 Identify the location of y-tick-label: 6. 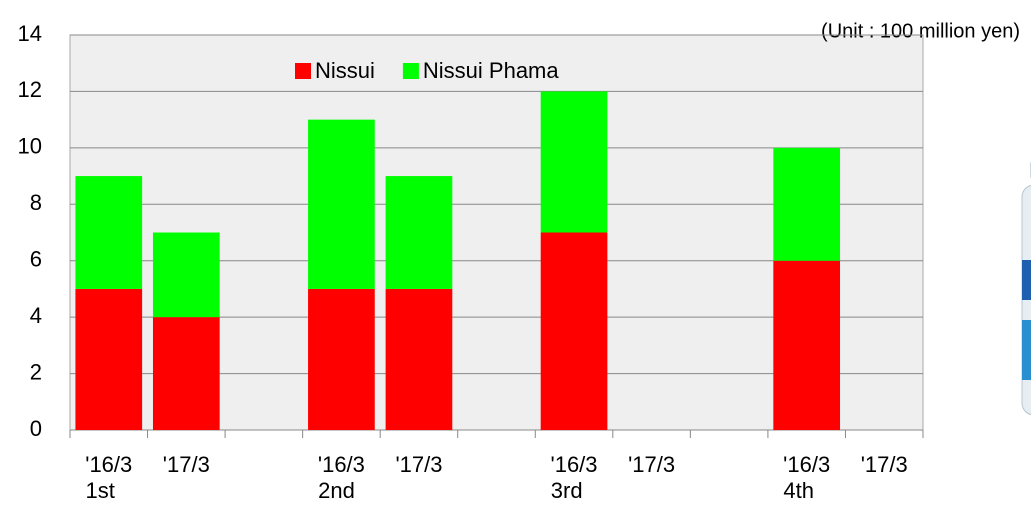
(36, 259).